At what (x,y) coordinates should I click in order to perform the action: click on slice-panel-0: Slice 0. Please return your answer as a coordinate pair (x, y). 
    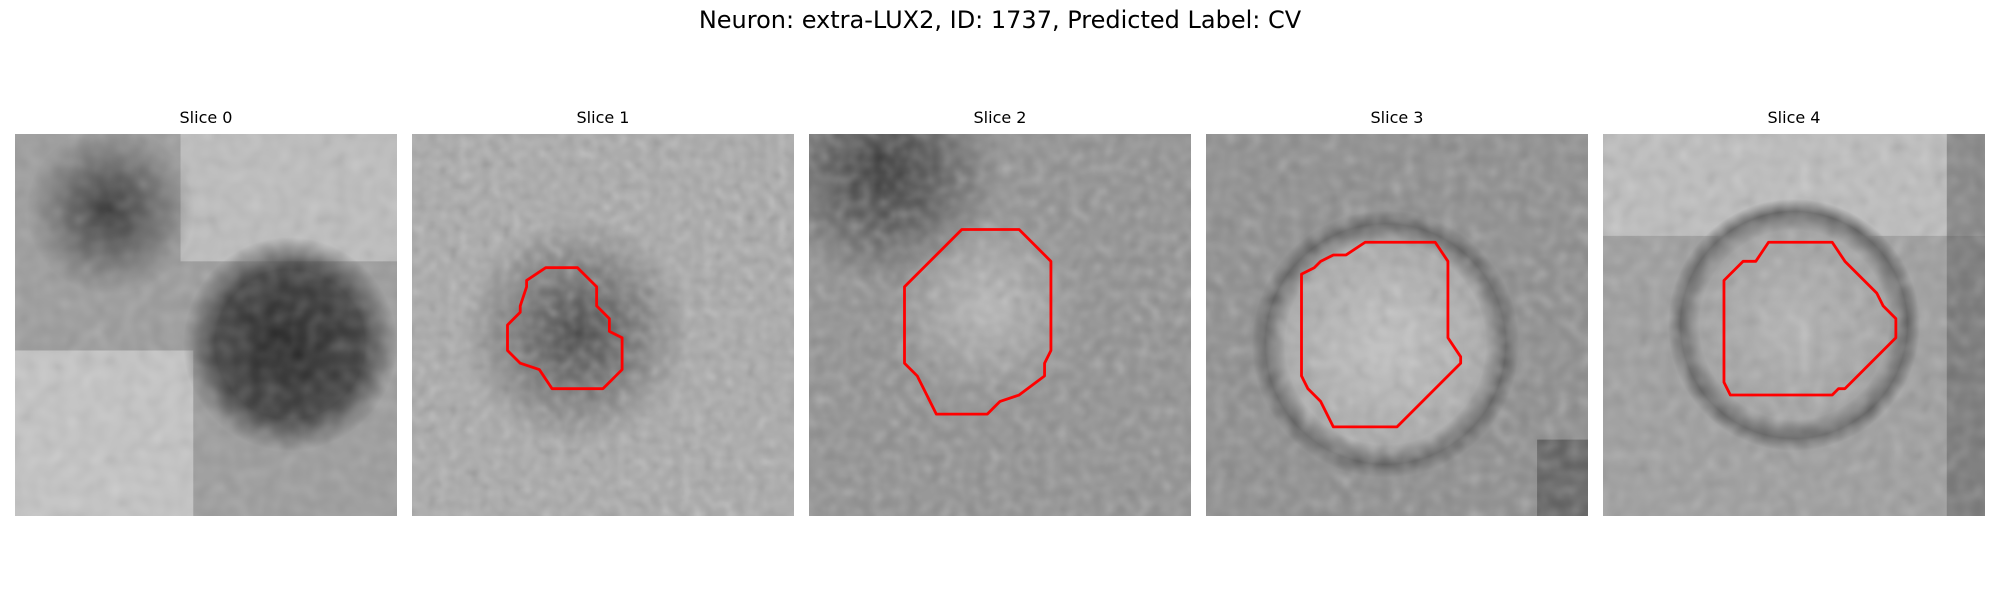
    Looking at the image, I should click on (206, 316).